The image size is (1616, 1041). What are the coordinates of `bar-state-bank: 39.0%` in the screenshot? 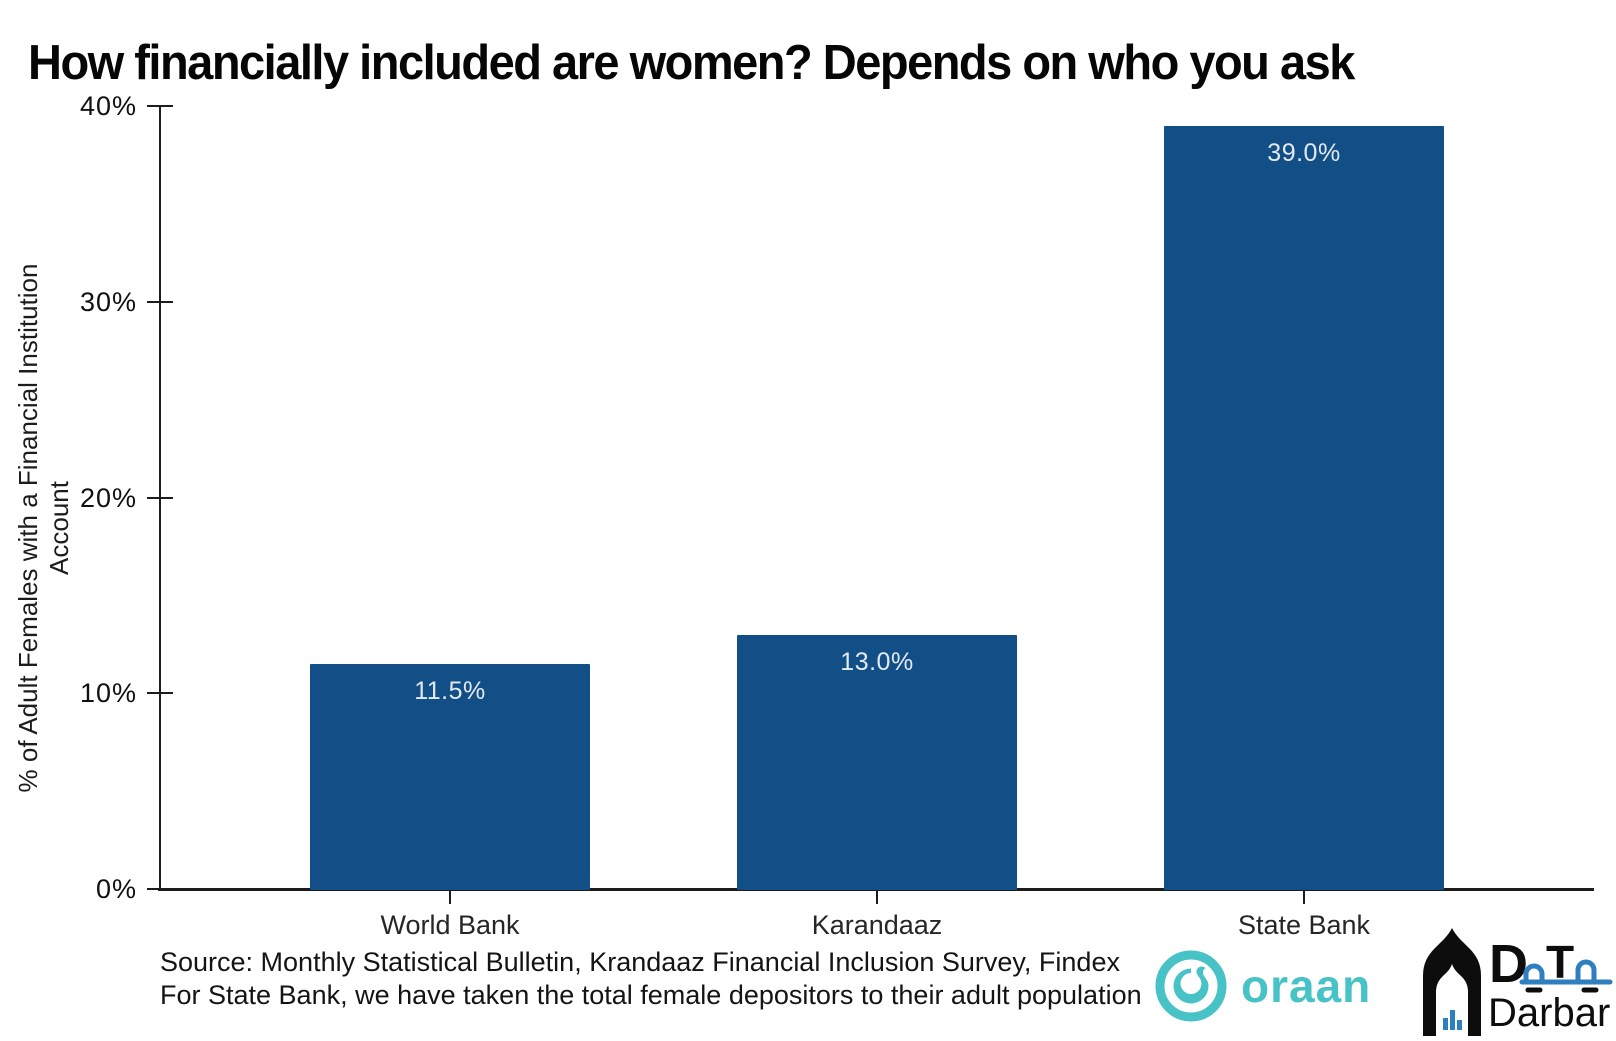 It's located at (1304, 507).